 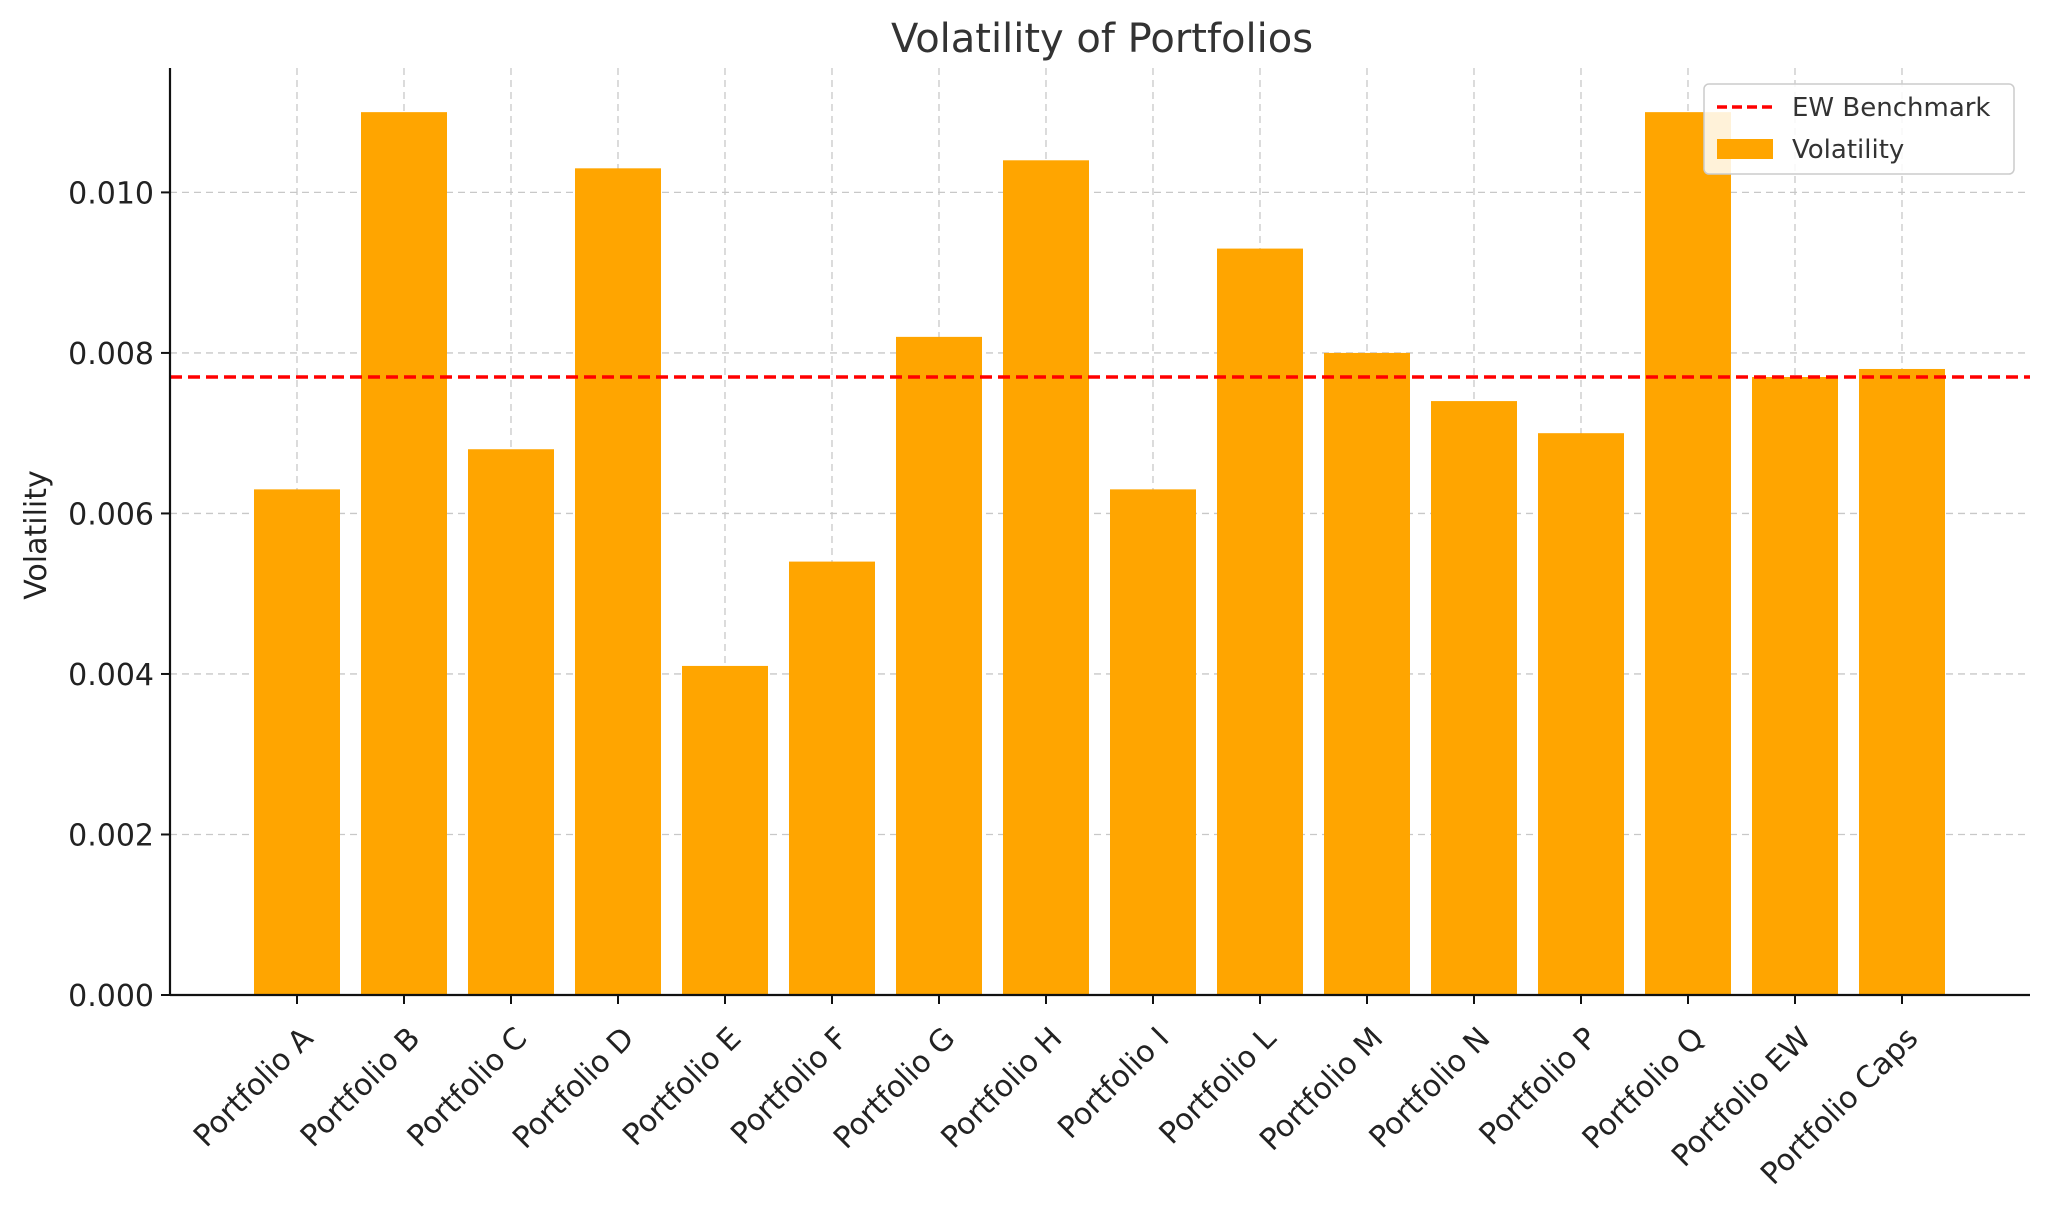 I want to click on y-tick-label: 0.006, so click(x=111, y=514).